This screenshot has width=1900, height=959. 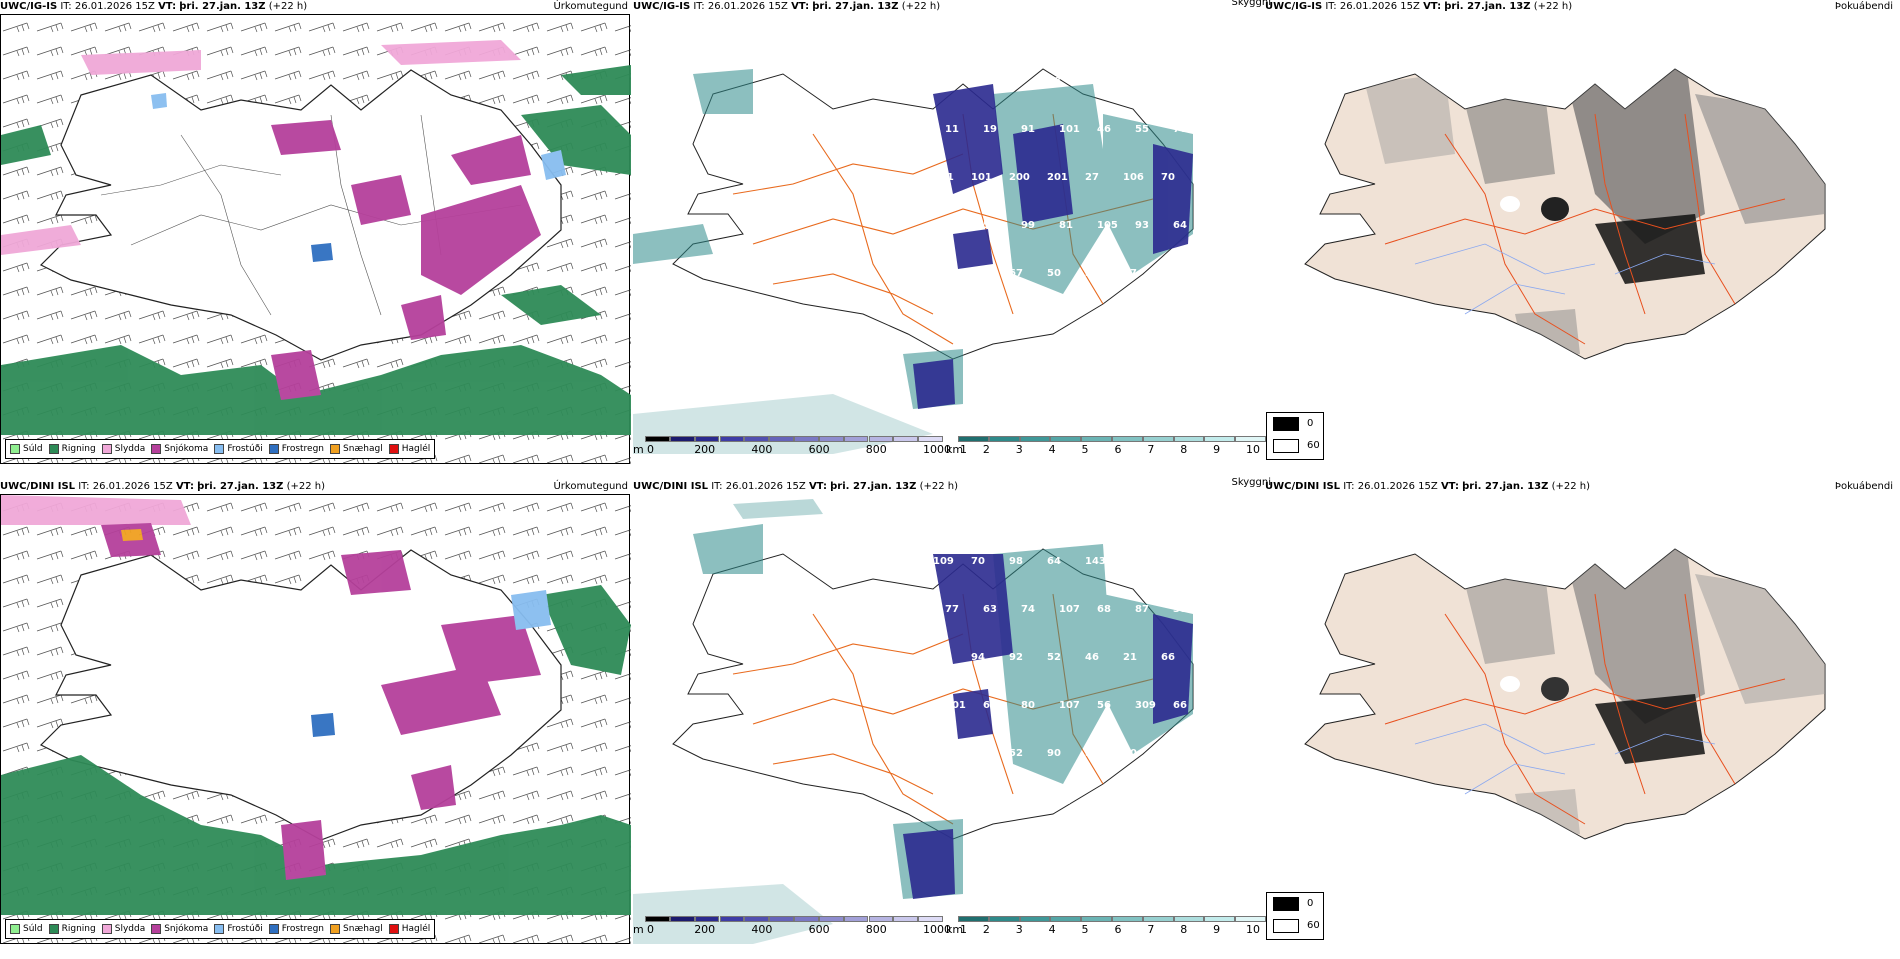 What do you see at coordinates (1066, 801) in the screenshot?
I see `visibility-value-label: 77` at bounding box center [1066, 801].